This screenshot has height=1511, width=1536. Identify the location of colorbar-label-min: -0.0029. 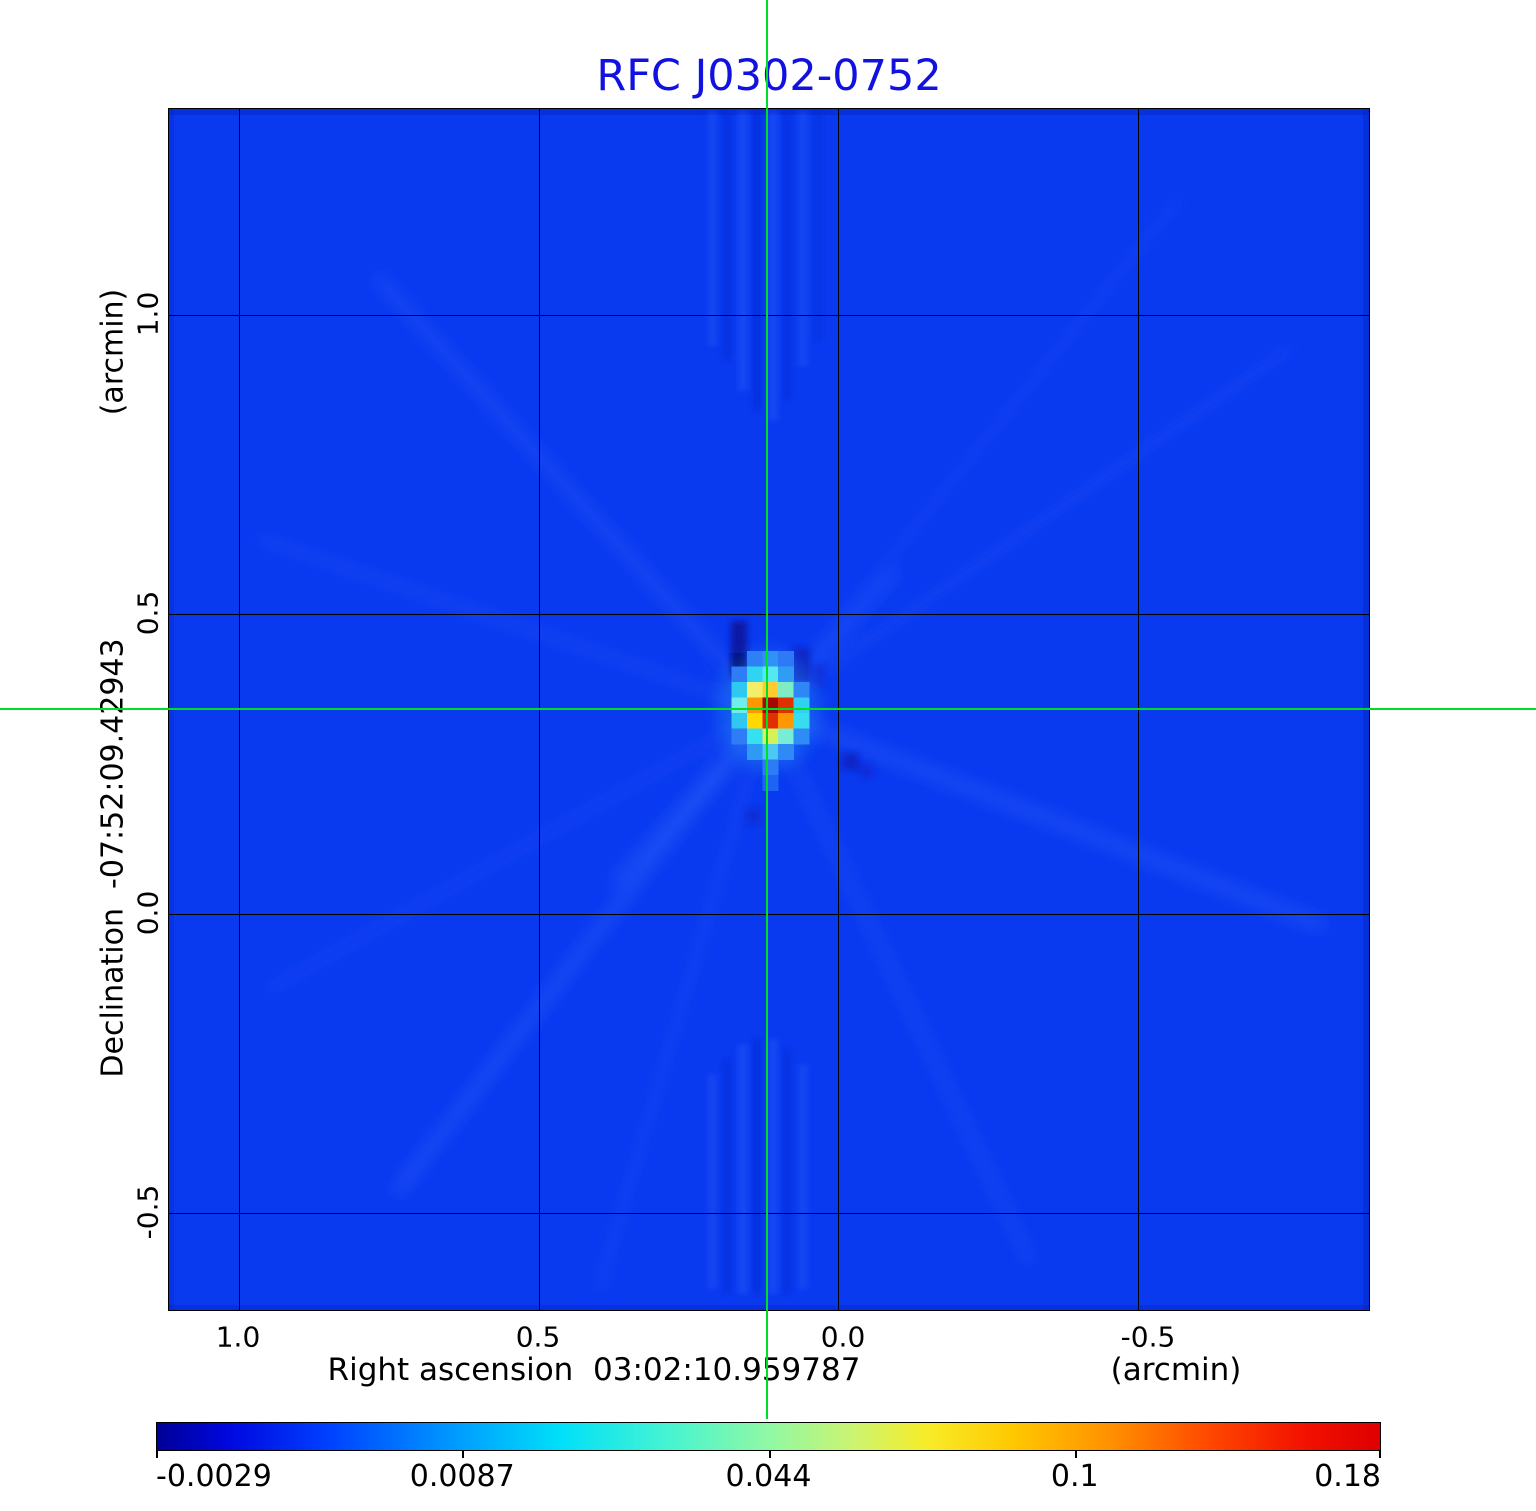
(214, 1476).